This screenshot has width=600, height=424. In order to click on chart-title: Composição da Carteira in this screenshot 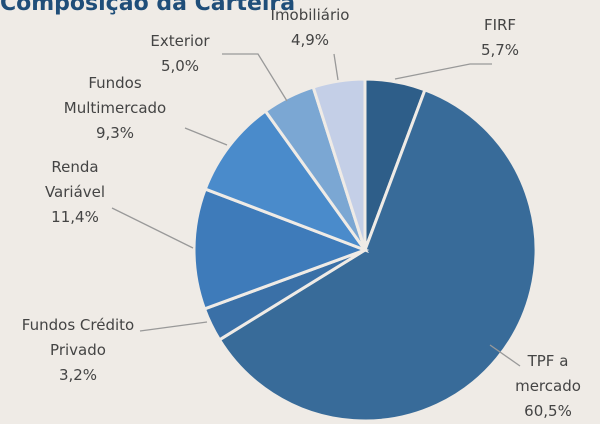, I will do `click(147, 8)`.